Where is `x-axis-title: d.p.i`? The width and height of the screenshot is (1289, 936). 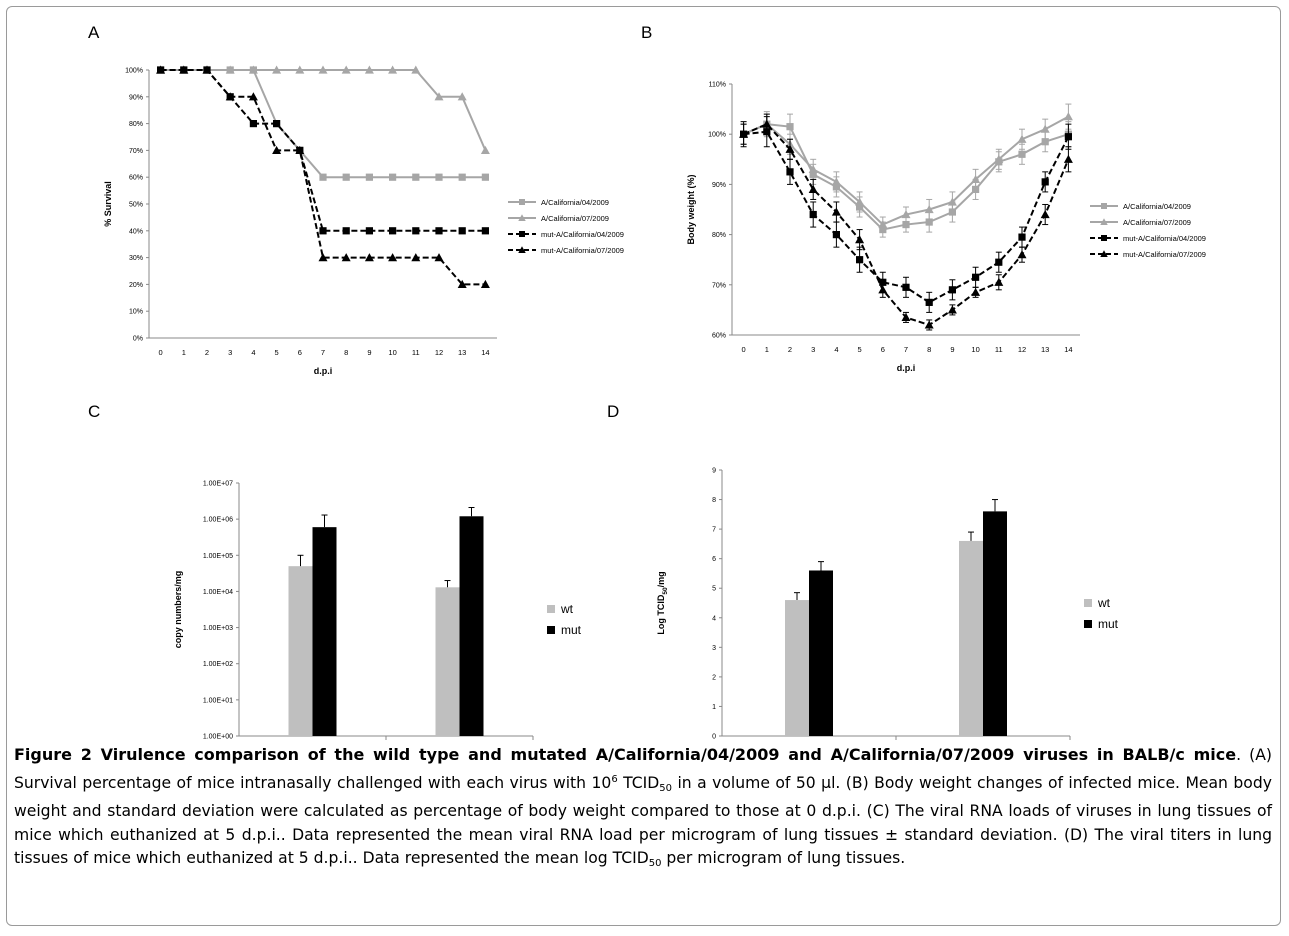
x-axis-title: d.p.i is located at coordinates (323, 371).